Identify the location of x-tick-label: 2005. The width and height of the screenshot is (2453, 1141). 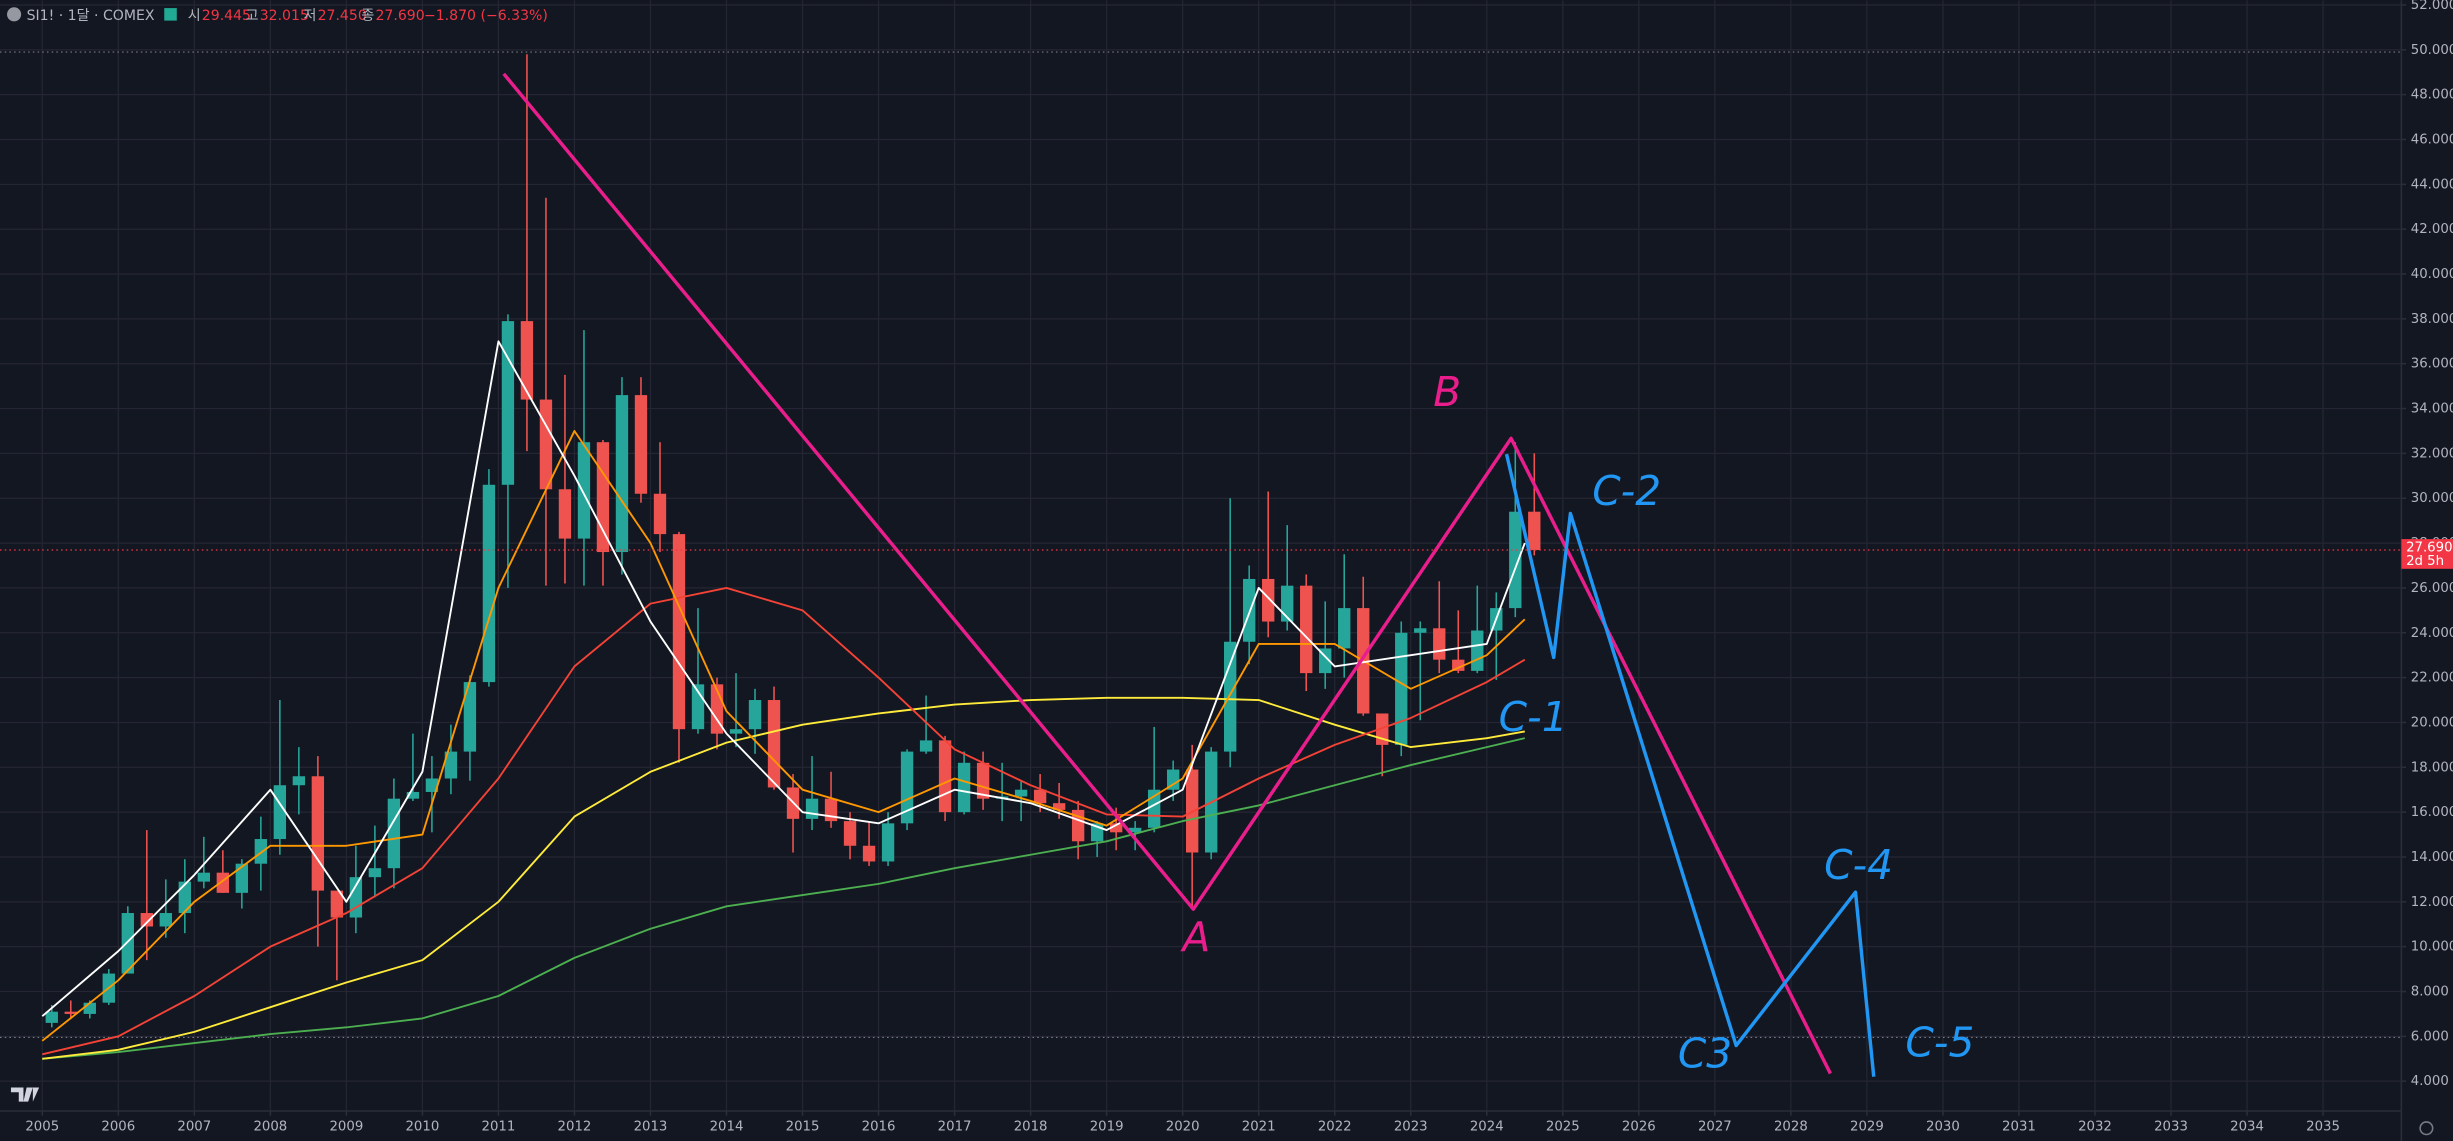
(42, 1127).